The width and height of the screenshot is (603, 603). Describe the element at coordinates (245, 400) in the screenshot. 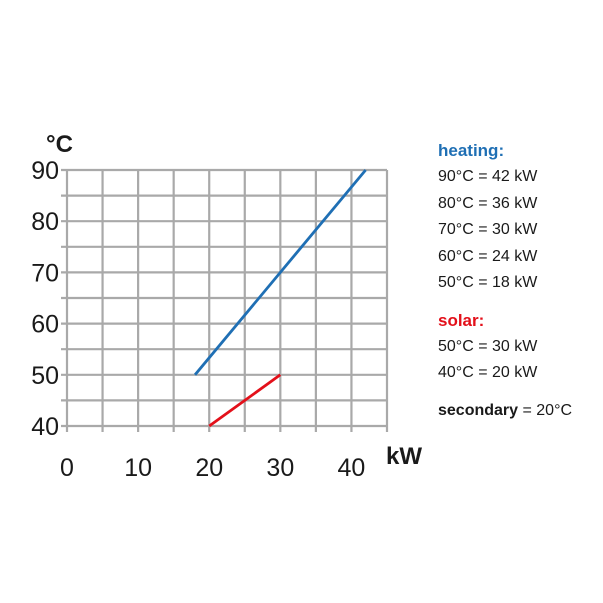

I see `series-line-solar` at that location.